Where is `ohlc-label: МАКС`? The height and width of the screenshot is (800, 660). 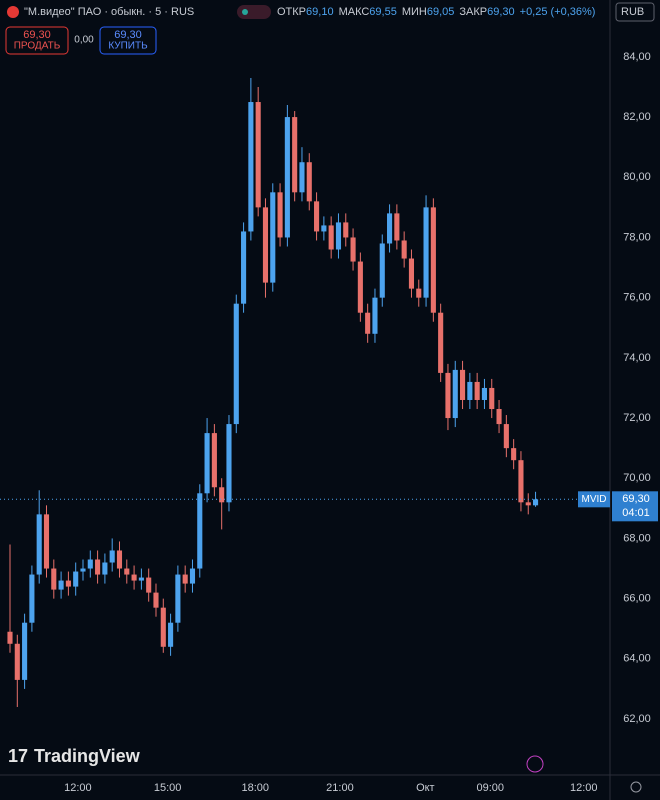
ohlc-label: МАКС is located at coordinates (354, 12).